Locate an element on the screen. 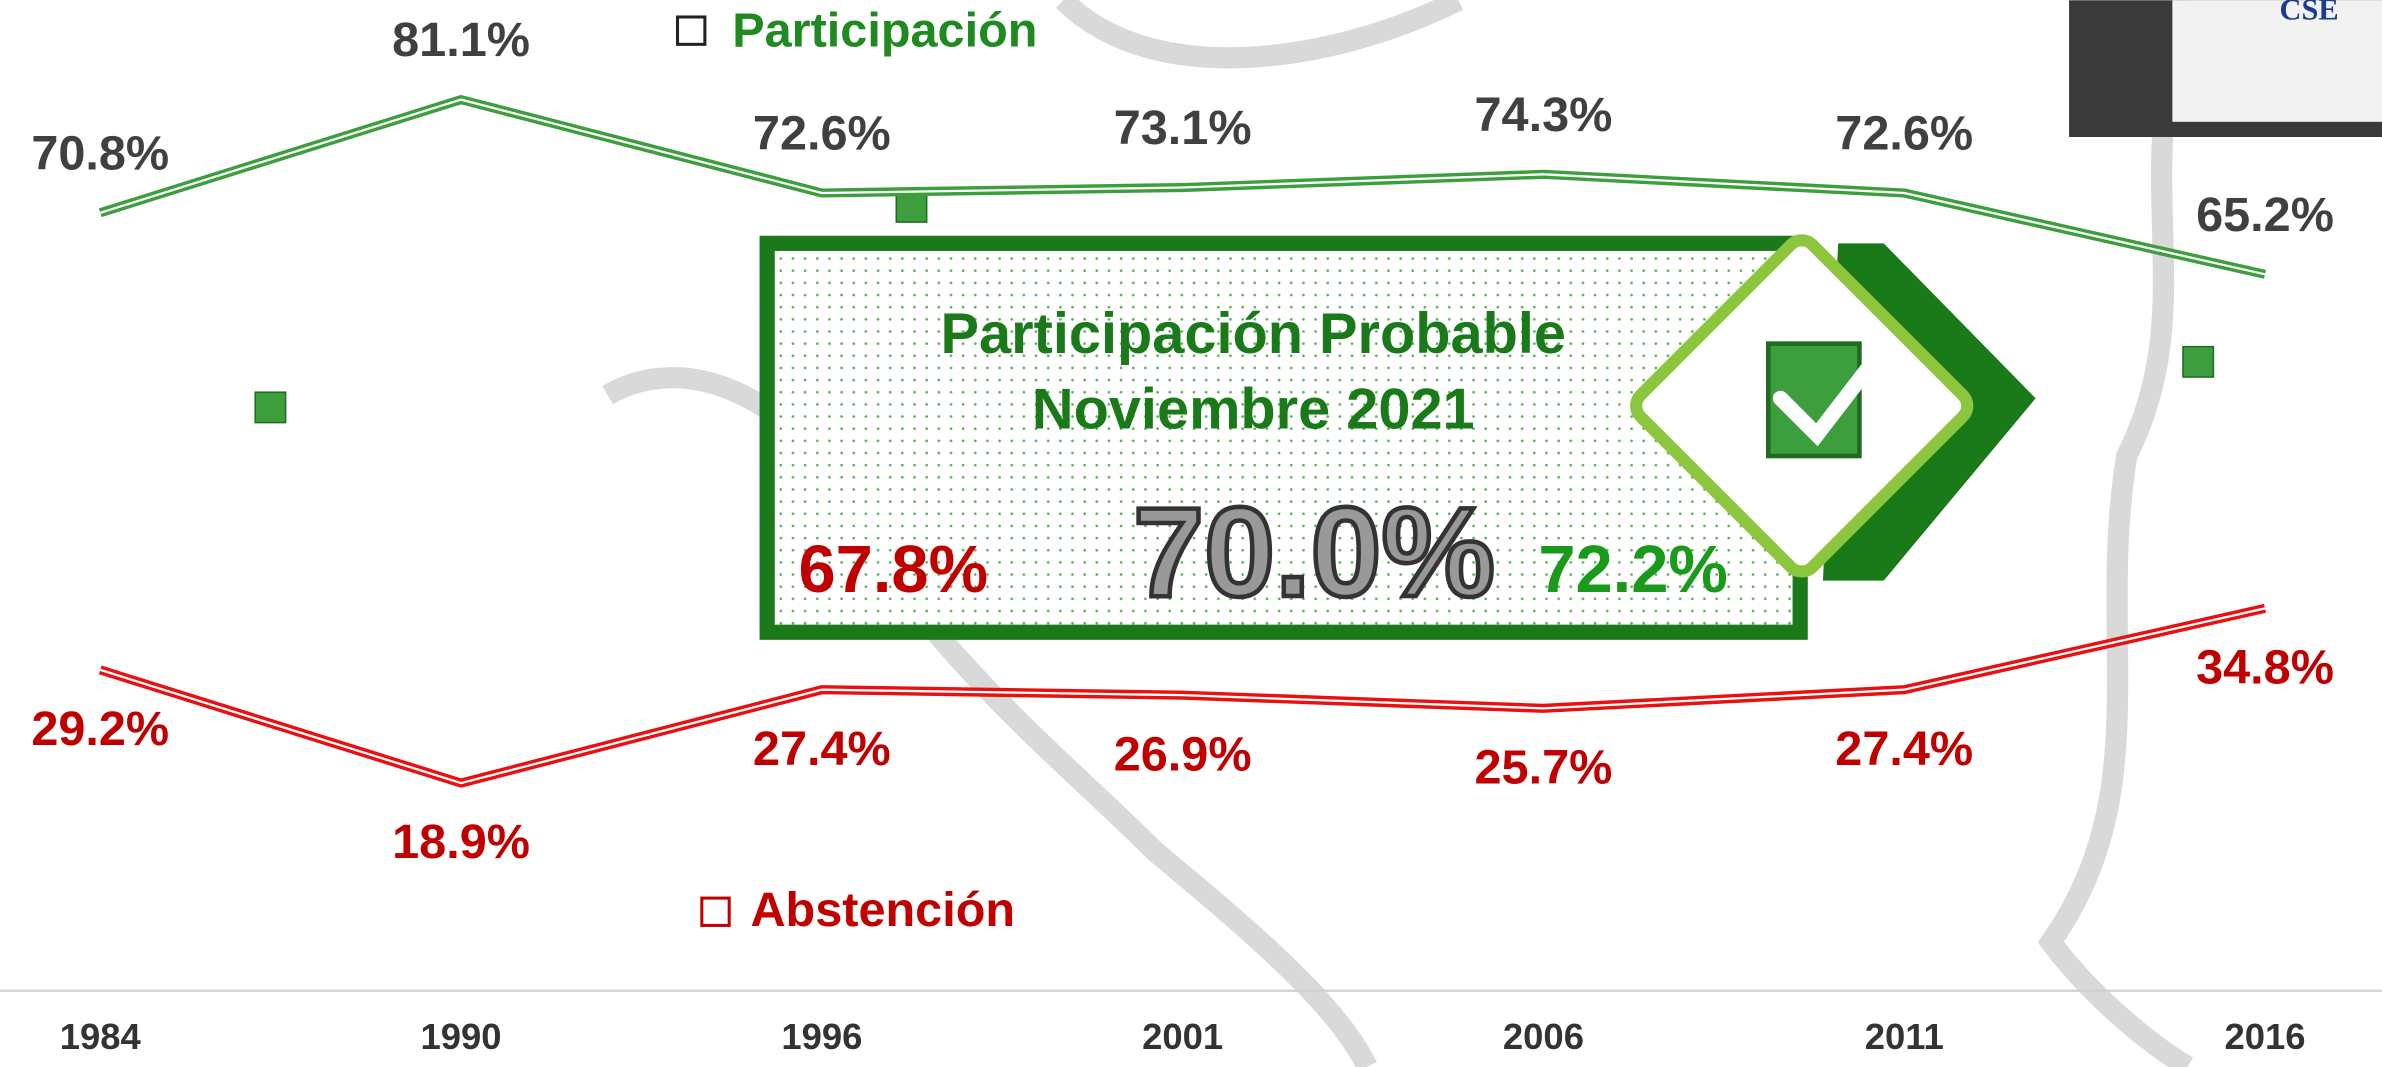 The width and height of the screenshot is (2382, 1067). logo-text: CSE is located at coordinates (2309, 13).